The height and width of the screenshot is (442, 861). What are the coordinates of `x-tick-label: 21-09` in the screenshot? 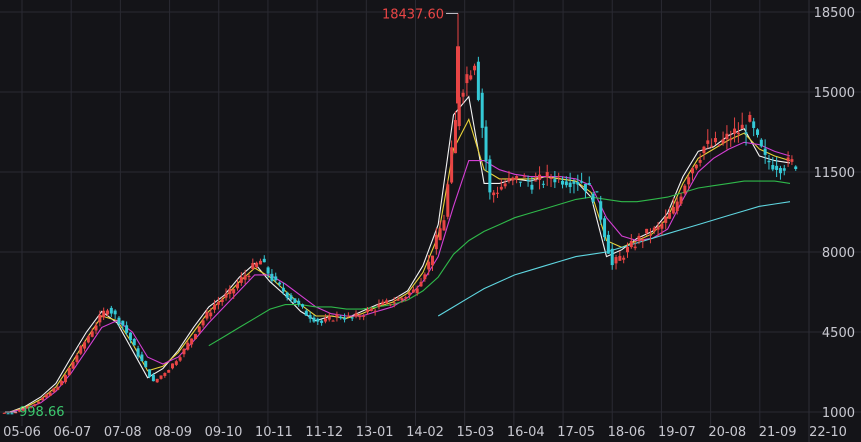 It's located at (778, 432).